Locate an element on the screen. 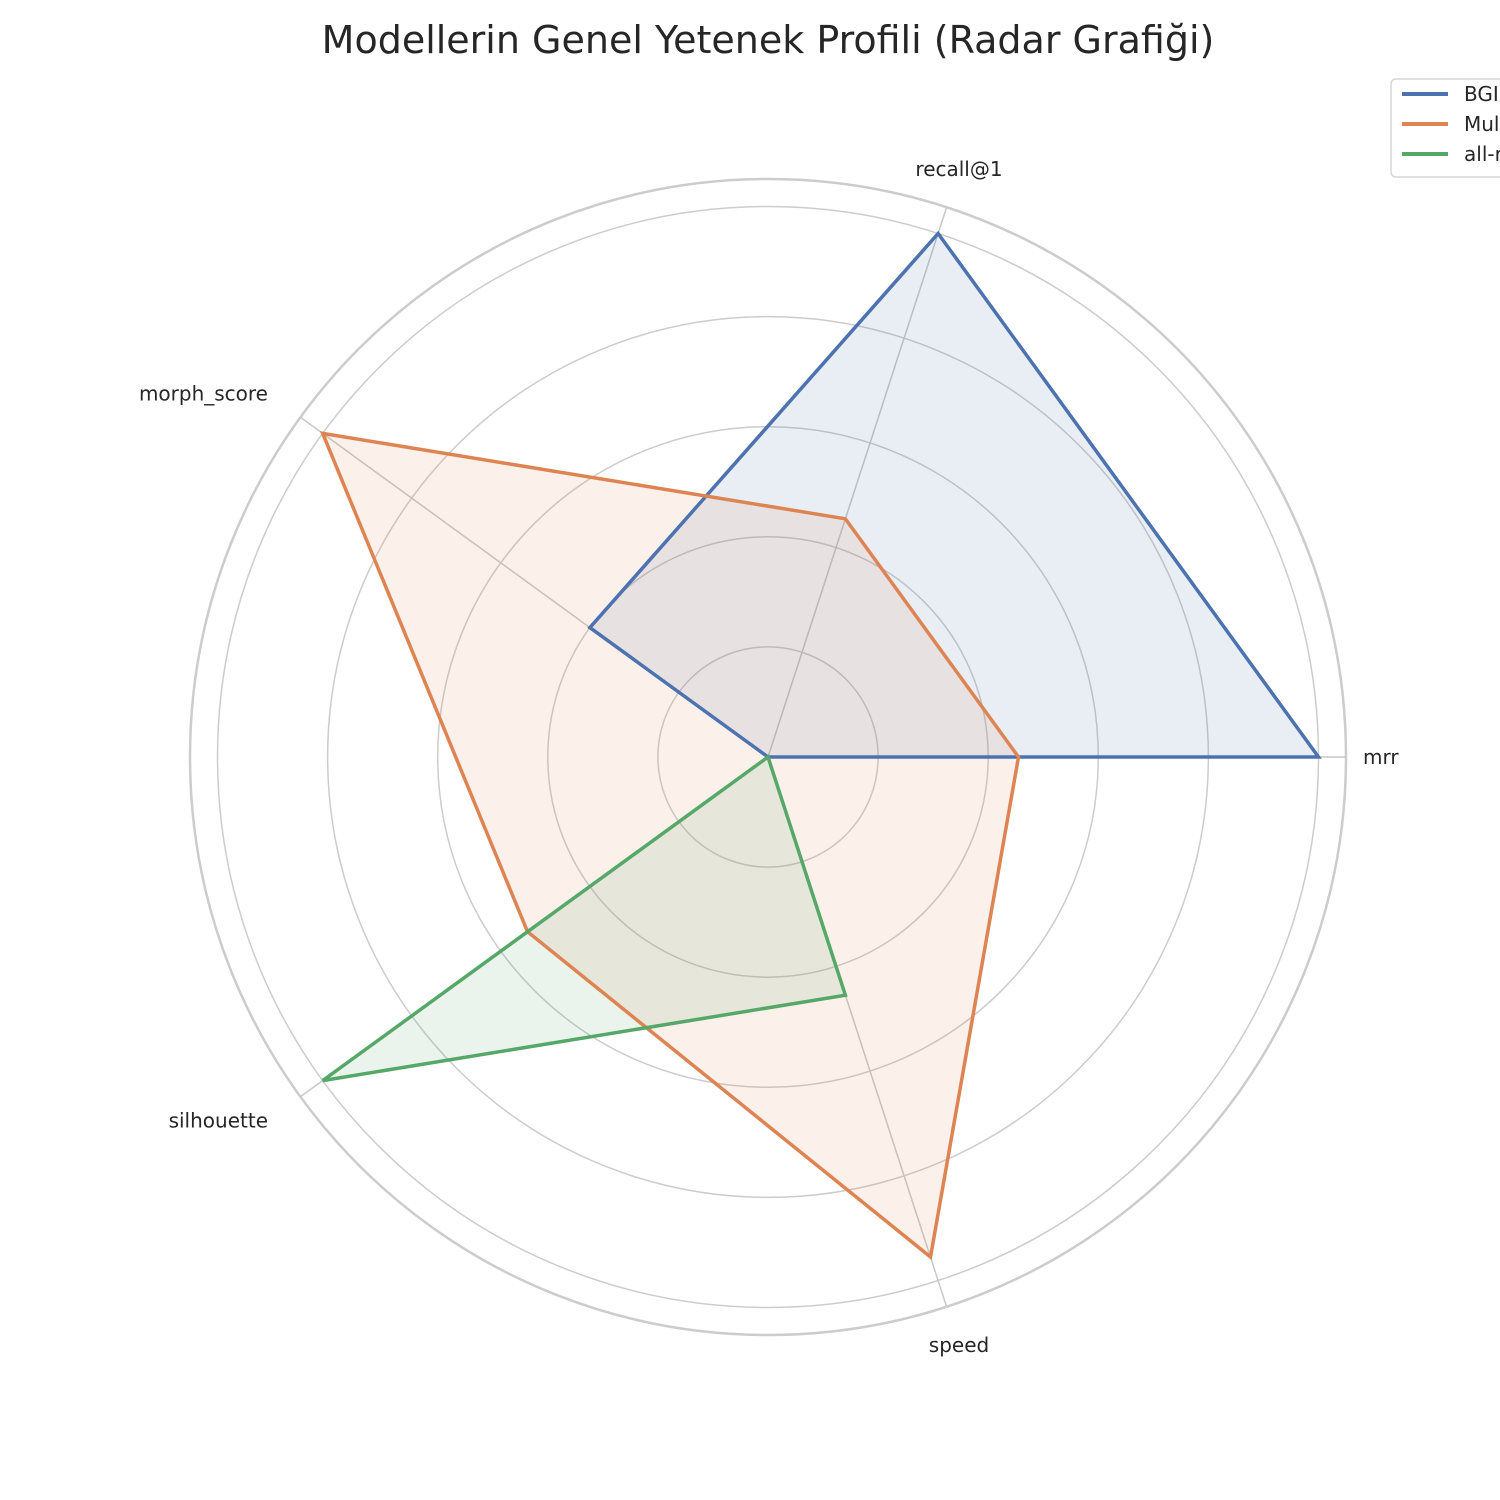 This screenshot has width=1500, height=1500. legend: BGI Mul all-r is located at coordinates (1445, 128).